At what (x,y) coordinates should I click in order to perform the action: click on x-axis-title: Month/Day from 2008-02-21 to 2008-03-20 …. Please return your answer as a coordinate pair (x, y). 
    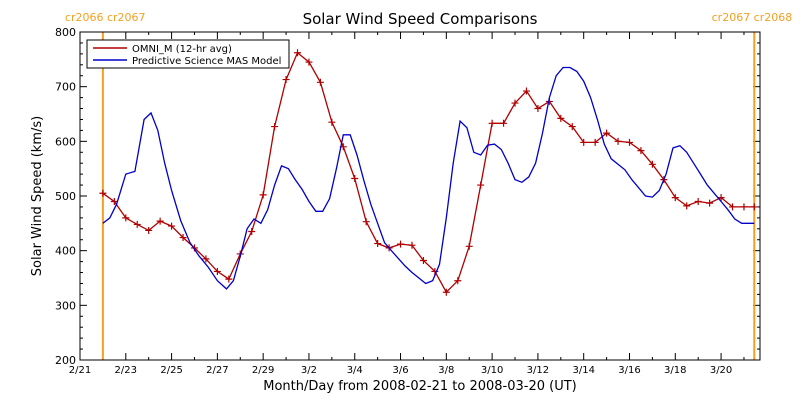
    Looking at the image, I should click on (419, 386).